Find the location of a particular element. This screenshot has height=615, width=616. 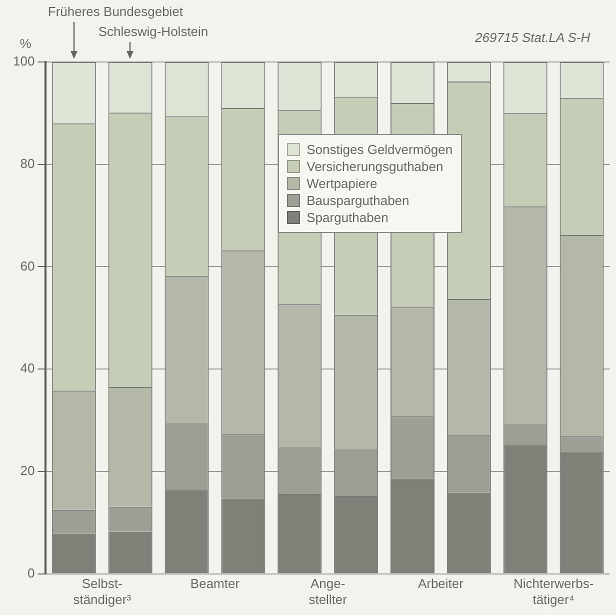

x-tick-label: Arbeiter is located at coordinates (441, 584).